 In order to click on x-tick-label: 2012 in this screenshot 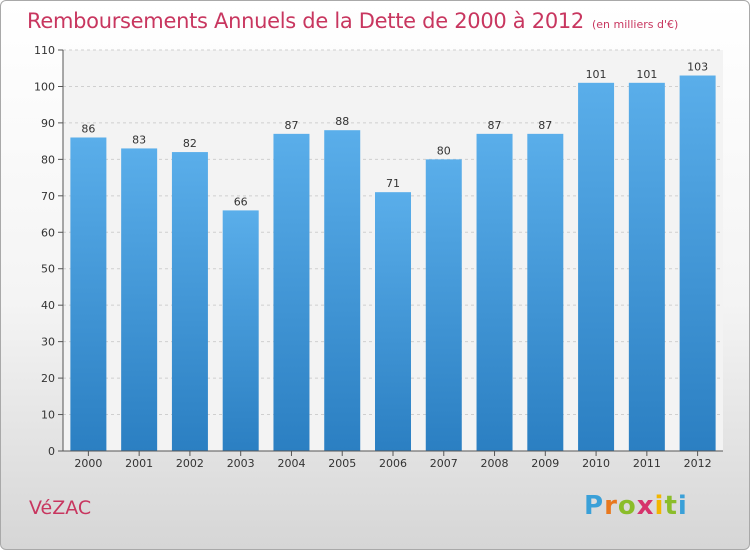, I will do `click(698, 463)`.